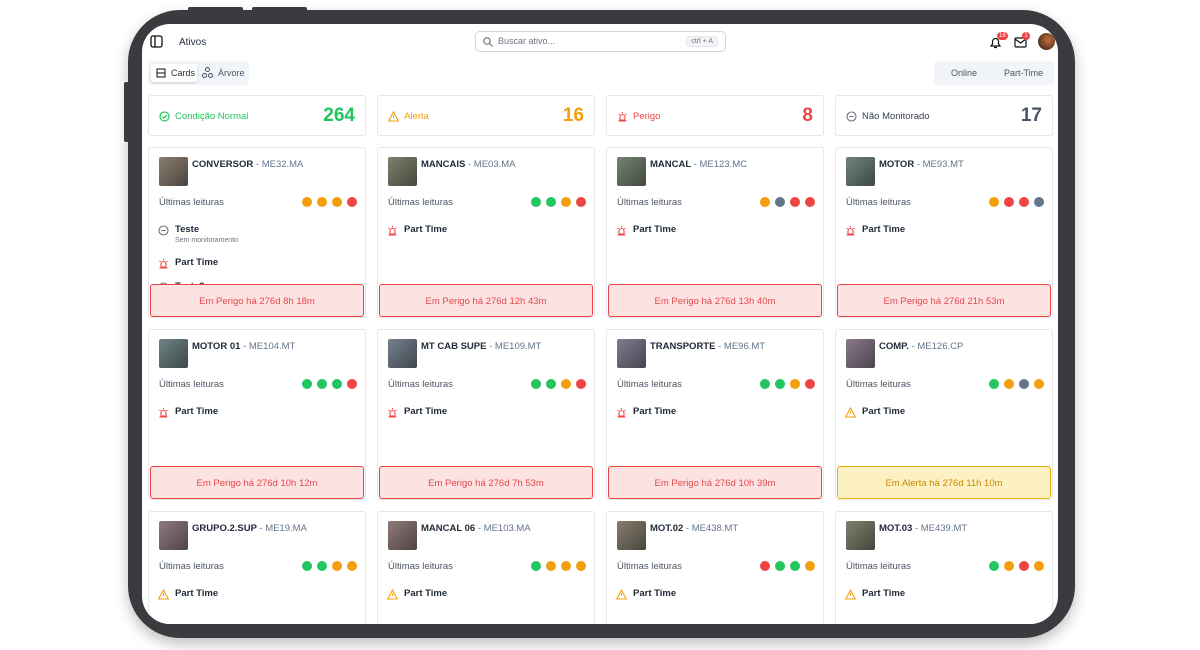 This screenshot has height=650, width=1200. Describe the element at coordinates (1046, 41) in the screenshot. I see `avatar` at that location.